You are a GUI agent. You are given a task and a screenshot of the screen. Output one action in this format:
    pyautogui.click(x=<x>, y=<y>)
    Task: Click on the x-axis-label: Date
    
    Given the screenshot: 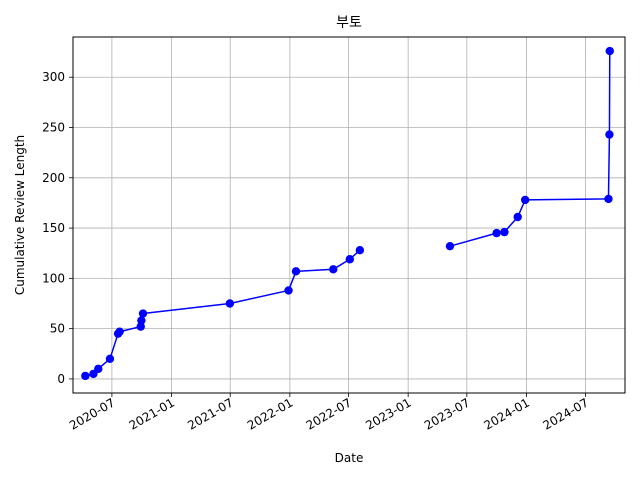 What is the action you would take?
    pyautogui.click(x=349, y=458)
    